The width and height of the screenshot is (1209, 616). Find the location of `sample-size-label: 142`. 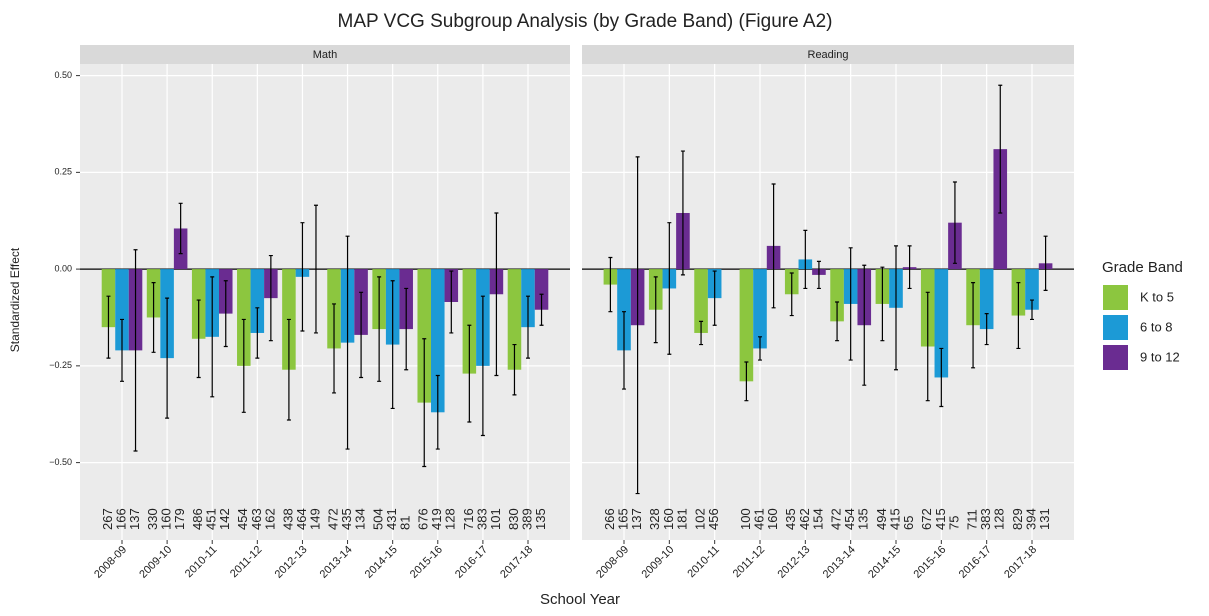

sample-size-label: 142 is located at coordinates (224, 519).